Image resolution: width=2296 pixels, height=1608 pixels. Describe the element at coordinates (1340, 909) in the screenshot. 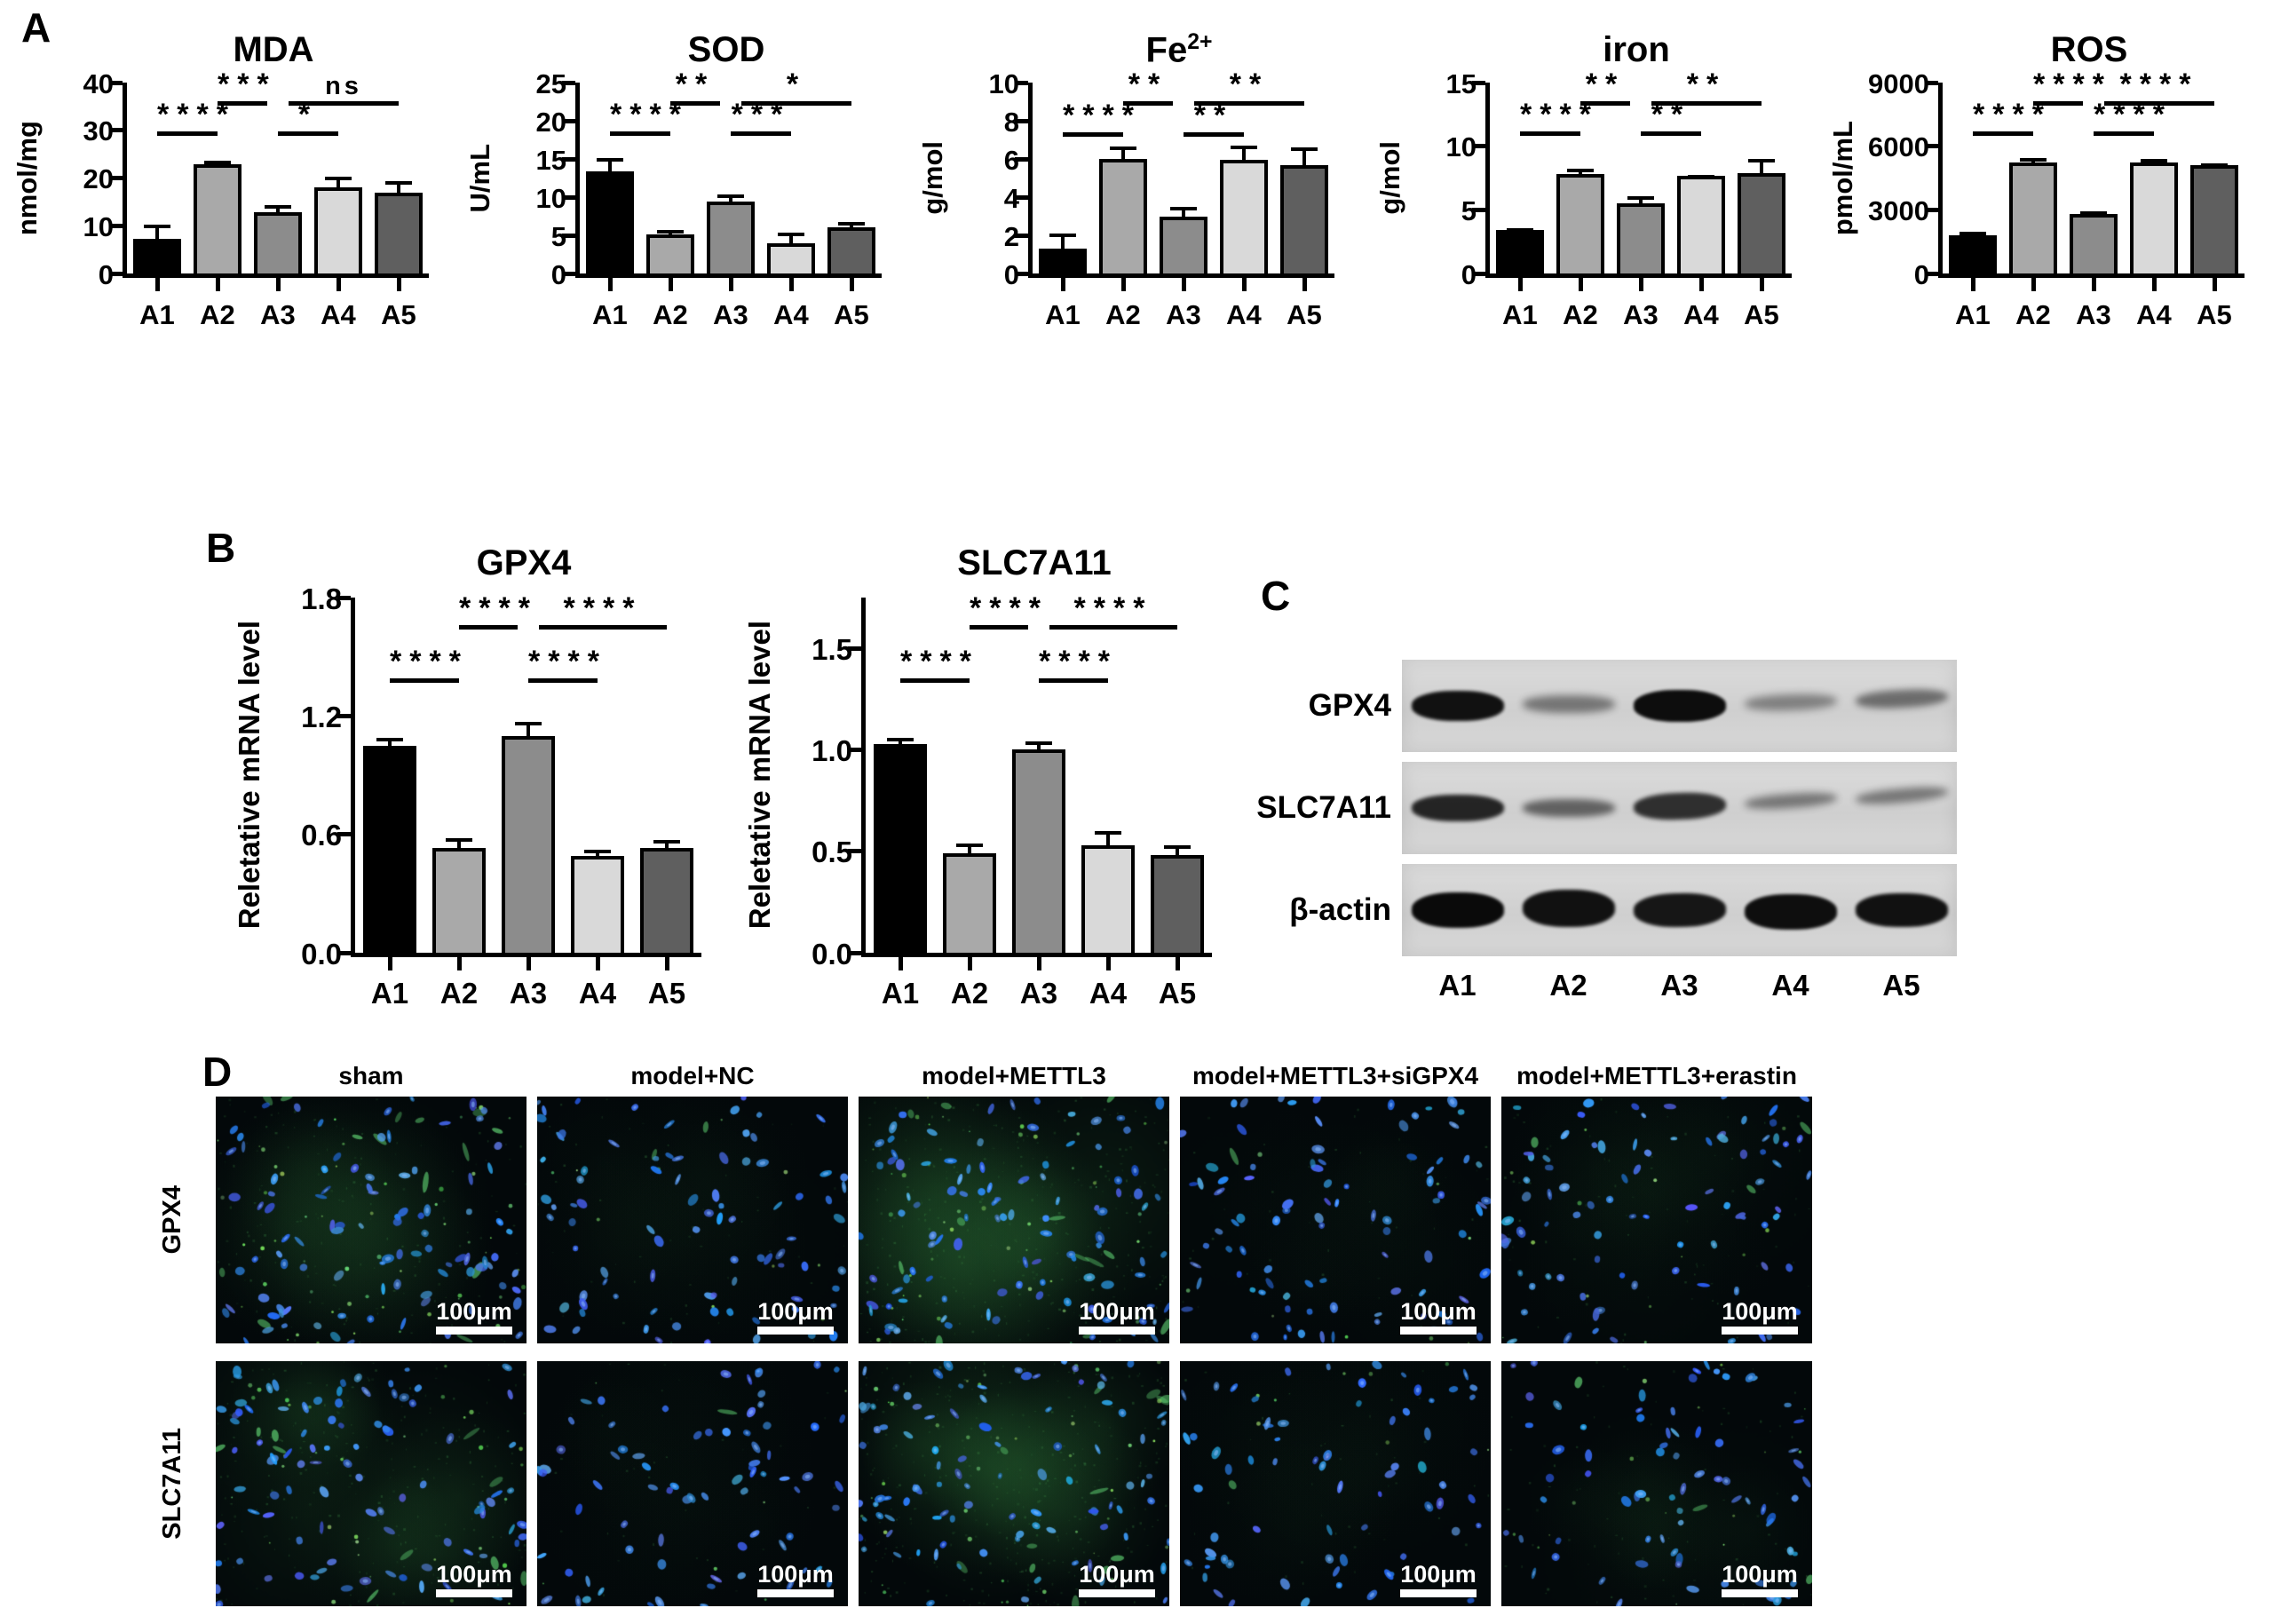

I see `blot-protein-label: β-actin` at that location.